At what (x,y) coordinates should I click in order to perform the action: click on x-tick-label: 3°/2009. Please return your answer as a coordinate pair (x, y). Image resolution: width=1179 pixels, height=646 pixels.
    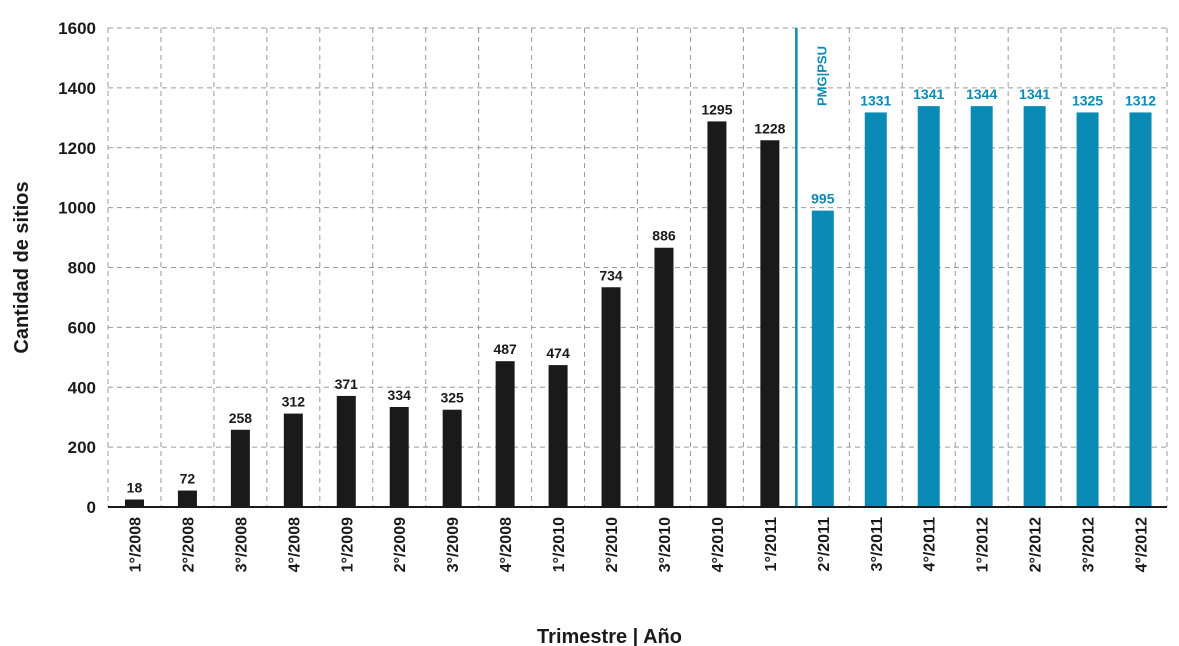
    Looking at the image, I should click on (453, 544).